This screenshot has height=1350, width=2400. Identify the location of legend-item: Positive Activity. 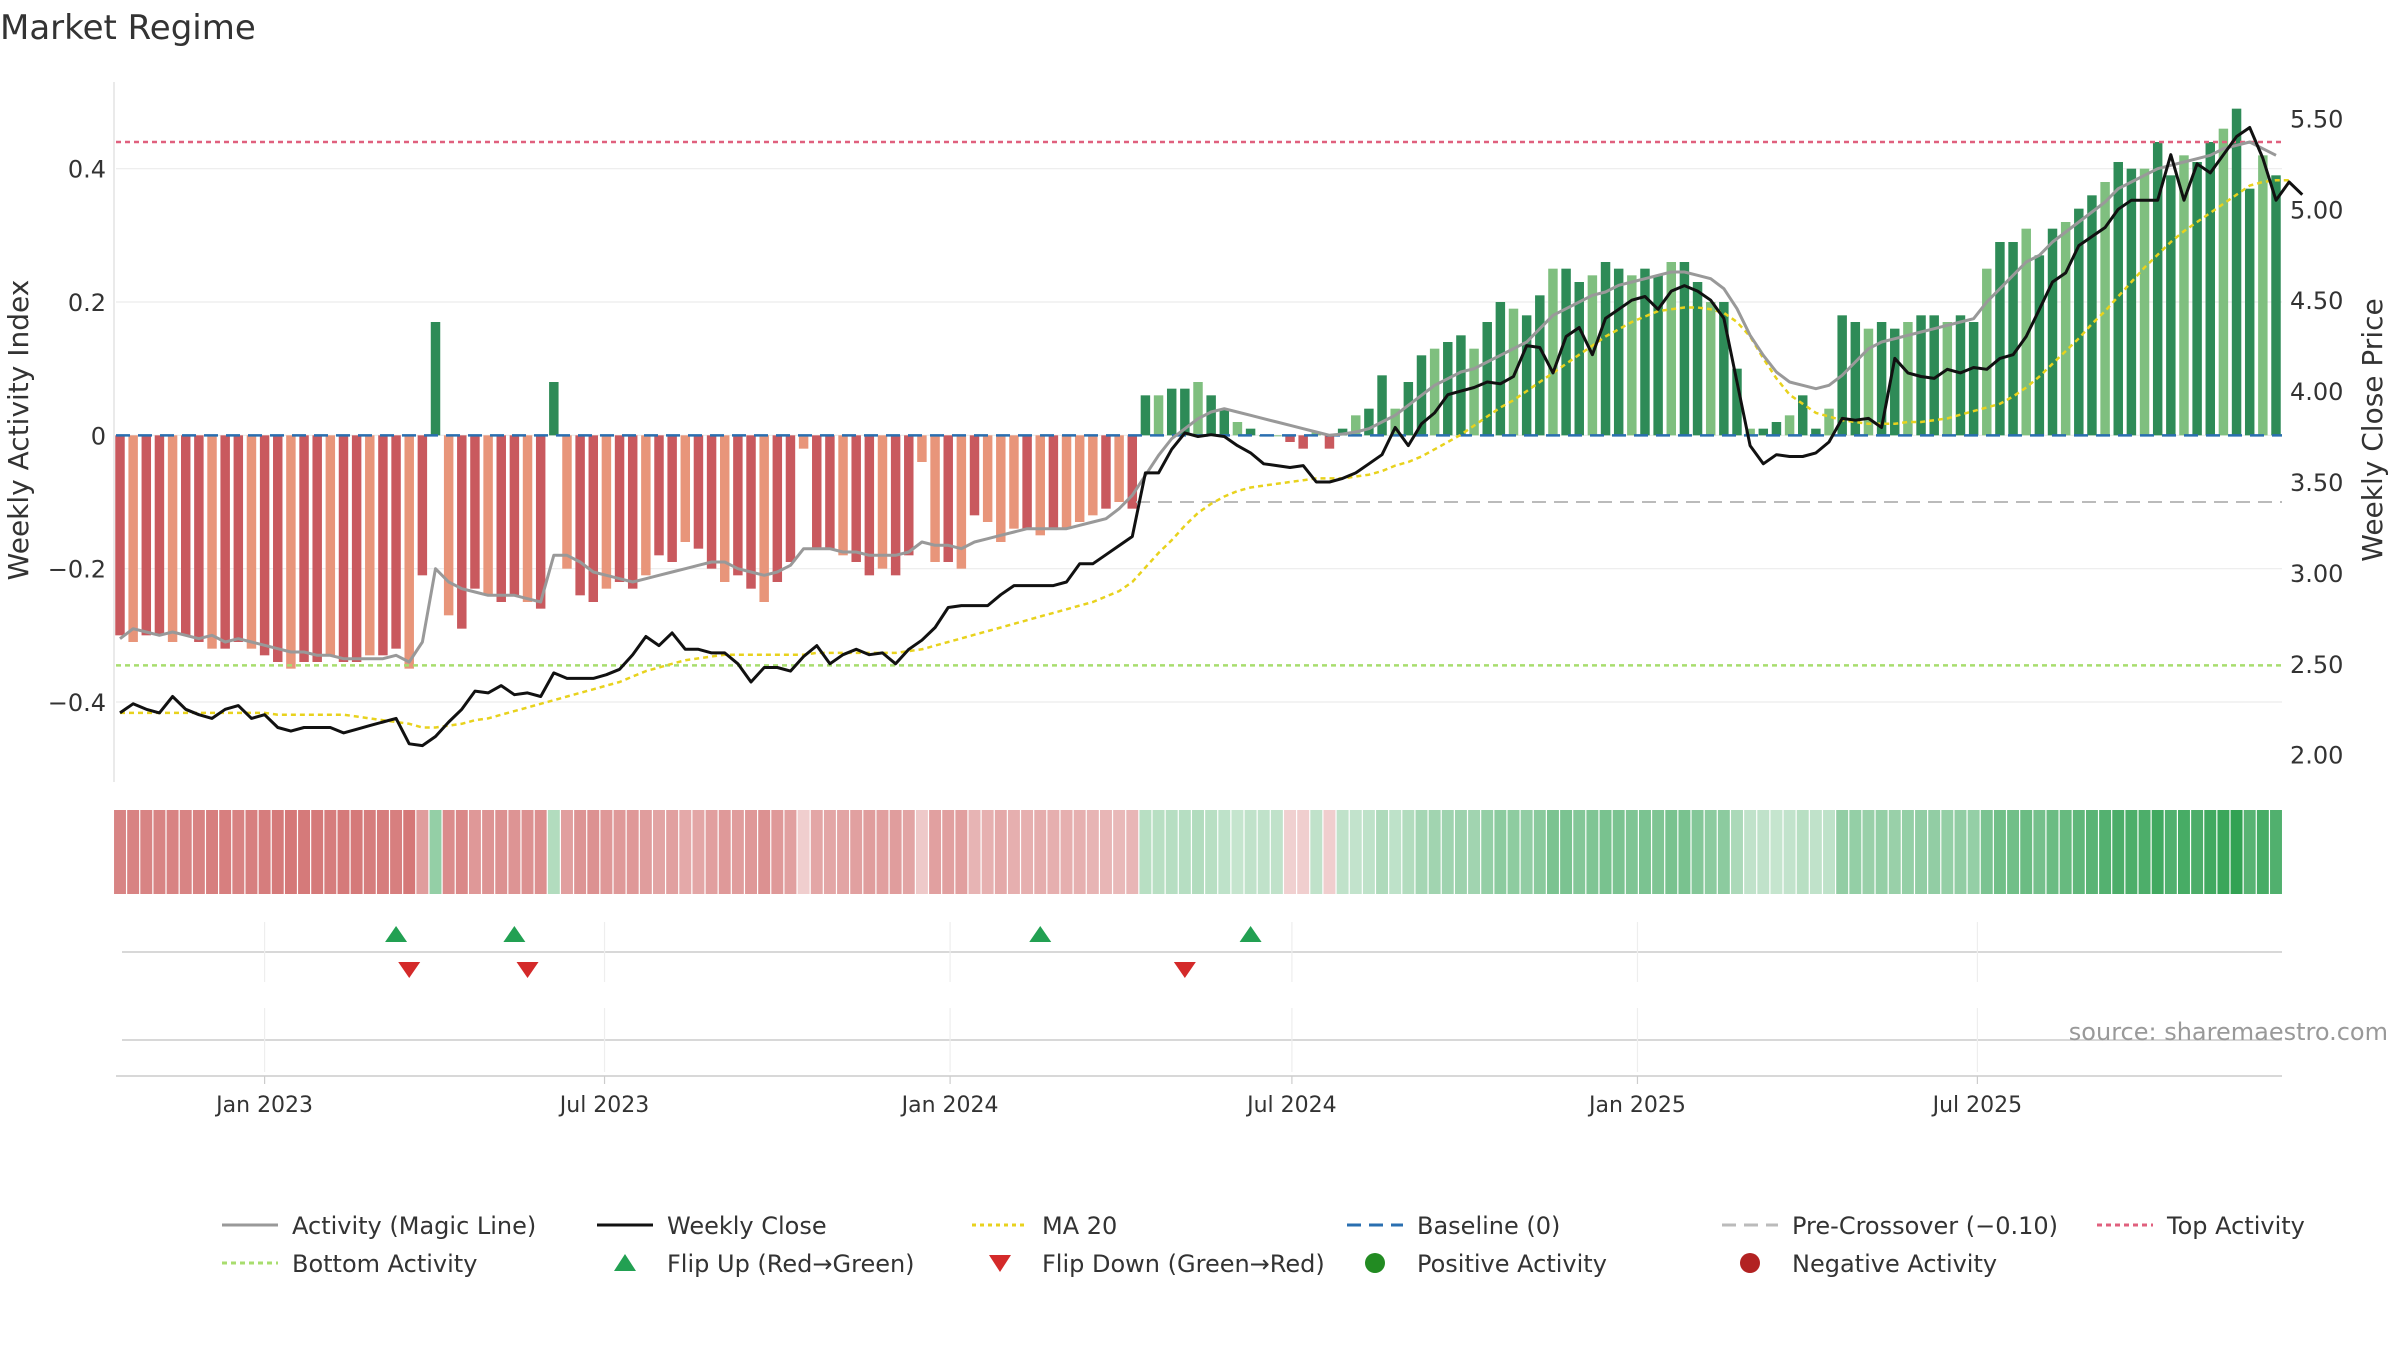
(1486, 1264).